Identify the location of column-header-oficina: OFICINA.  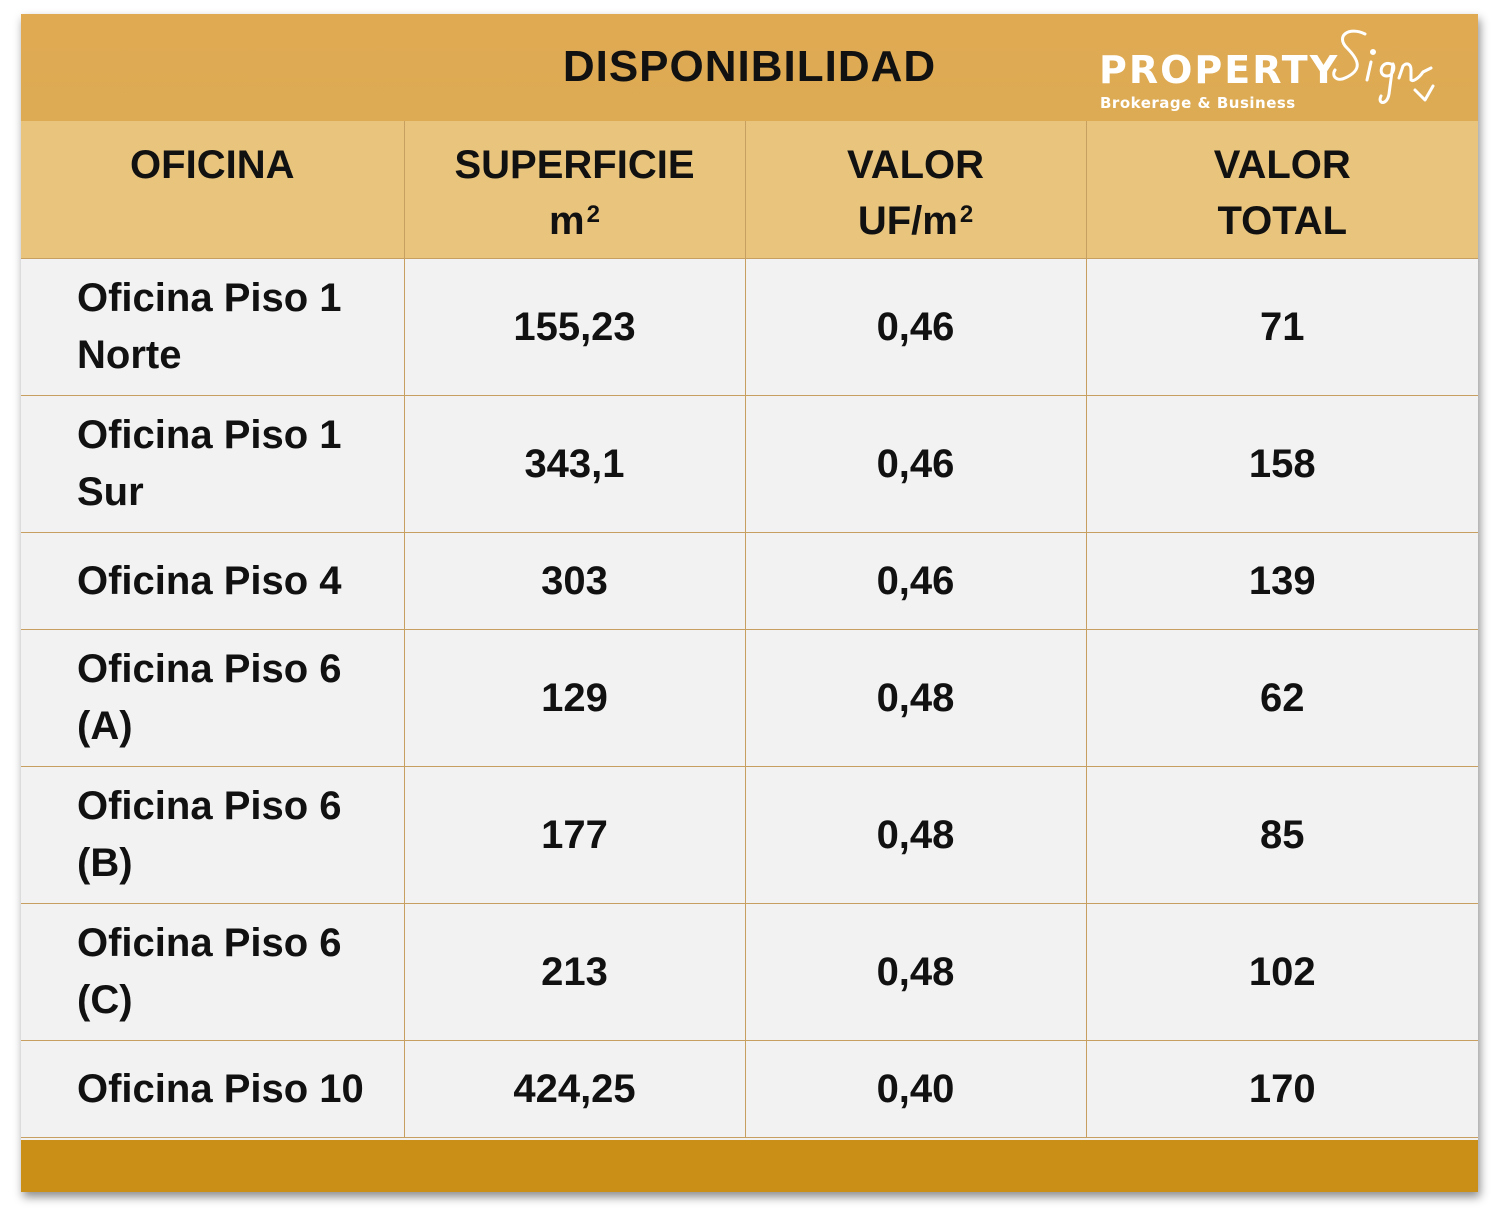
(213, 190).